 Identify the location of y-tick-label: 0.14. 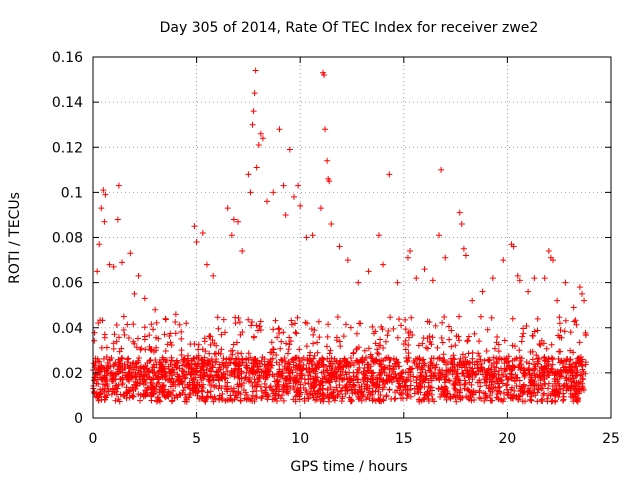
(67, 103).